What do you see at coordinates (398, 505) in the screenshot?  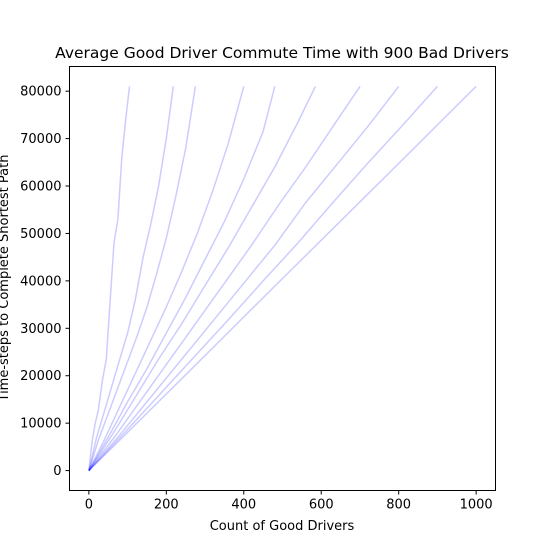 I see `x-tick-label: 800` at bounding box center [398, 505].